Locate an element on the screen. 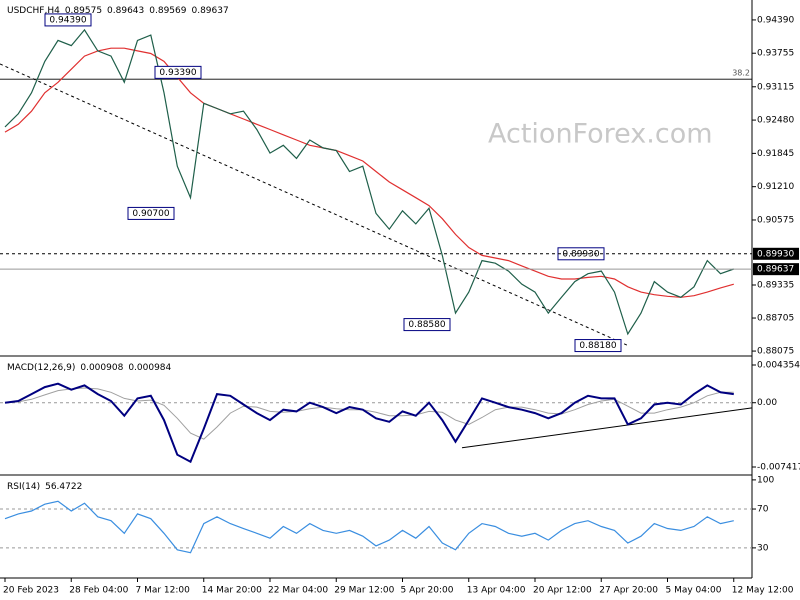 The width and height of the screenshot is (800, 600). x-tick-label: 28 Feb 04:00 is located at coordinates (98, 591).